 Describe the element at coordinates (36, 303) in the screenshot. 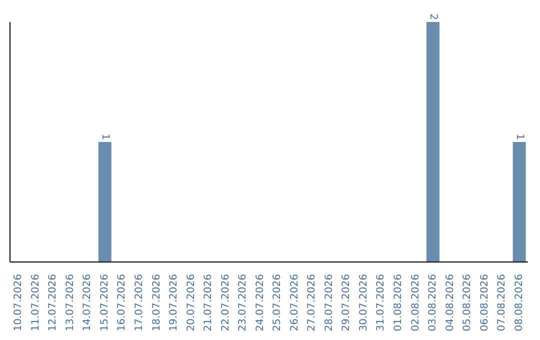

I see `x-tick-label: 11.07.2026` at that location.